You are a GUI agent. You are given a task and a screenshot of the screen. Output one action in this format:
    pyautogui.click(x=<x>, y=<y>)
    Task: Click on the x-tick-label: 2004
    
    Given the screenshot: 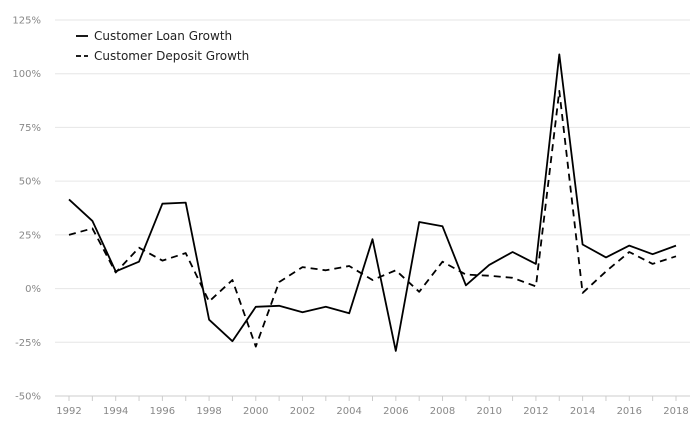 What is the action you would take?
    pyautogui.click(x=348, y=411)
    